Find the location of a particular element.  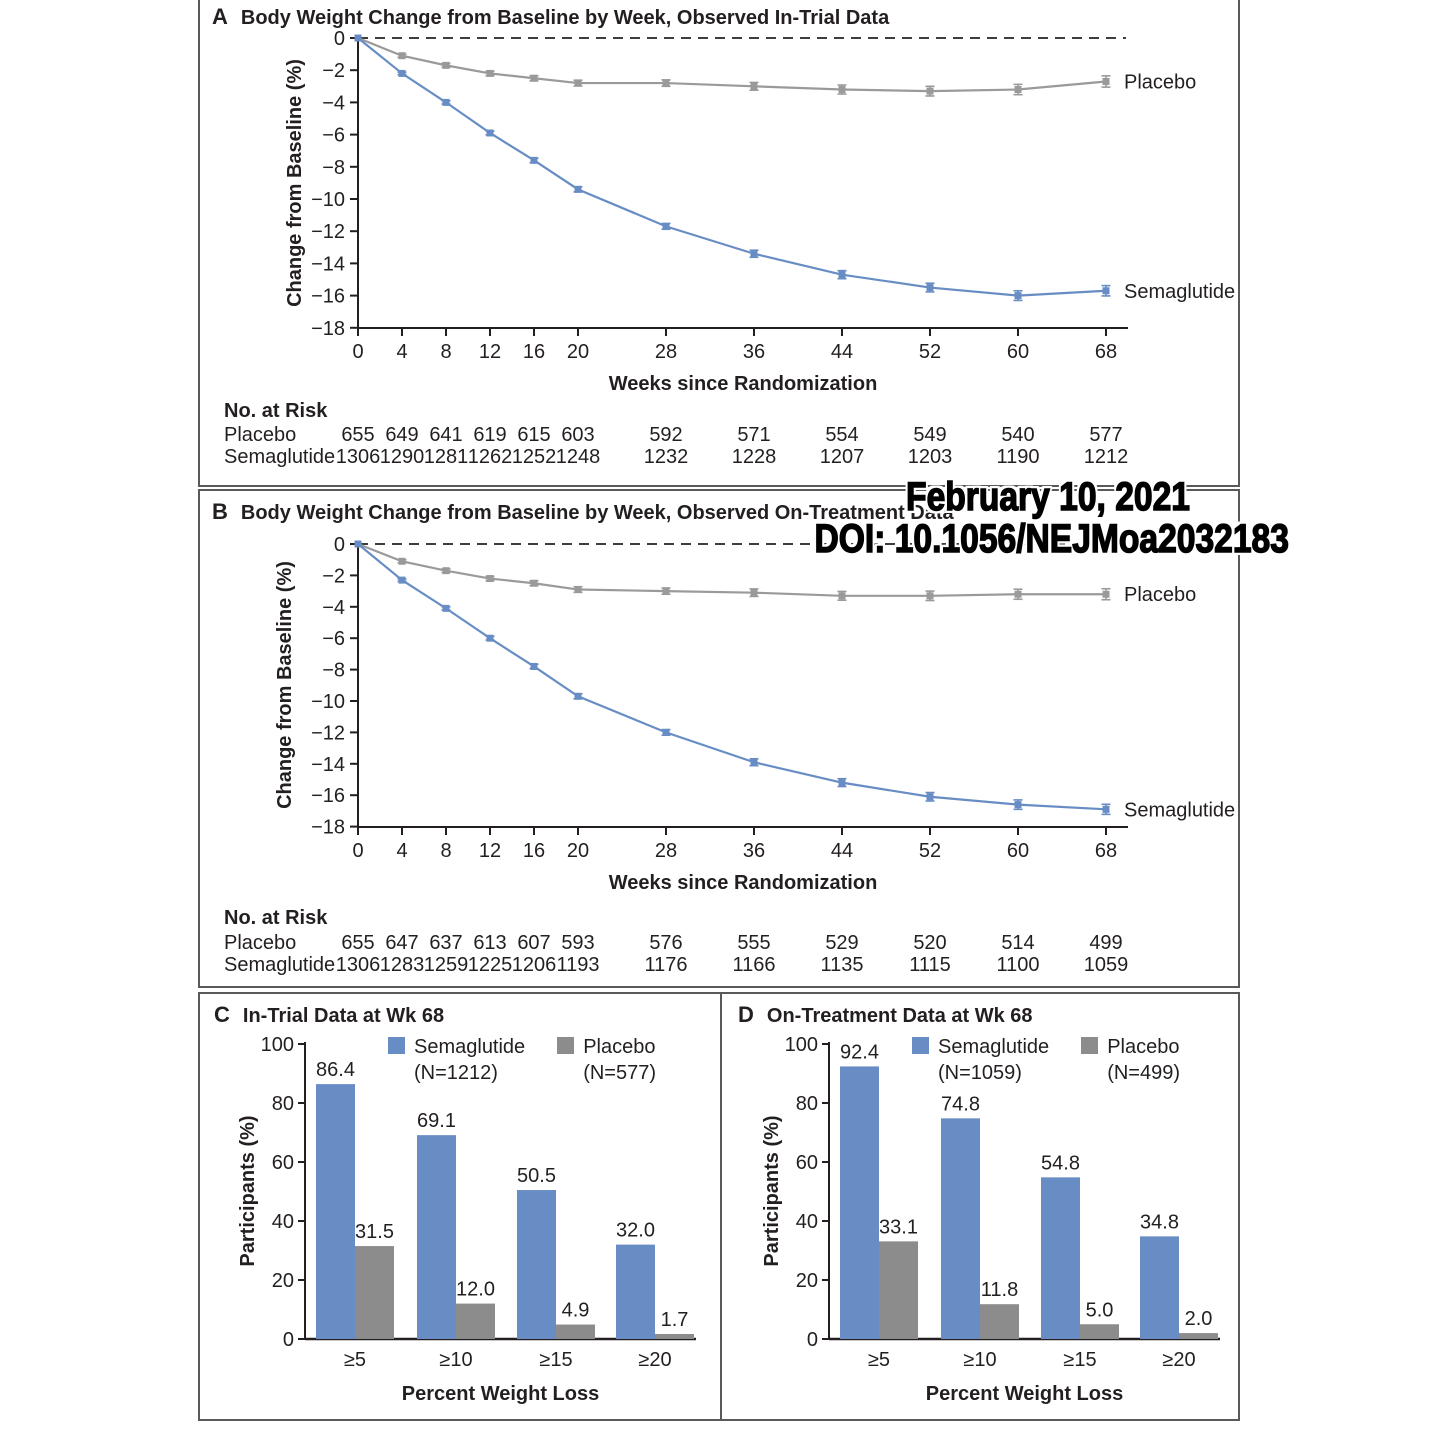

no-at-risk-value: 576 is located at coordinates (665, 943).